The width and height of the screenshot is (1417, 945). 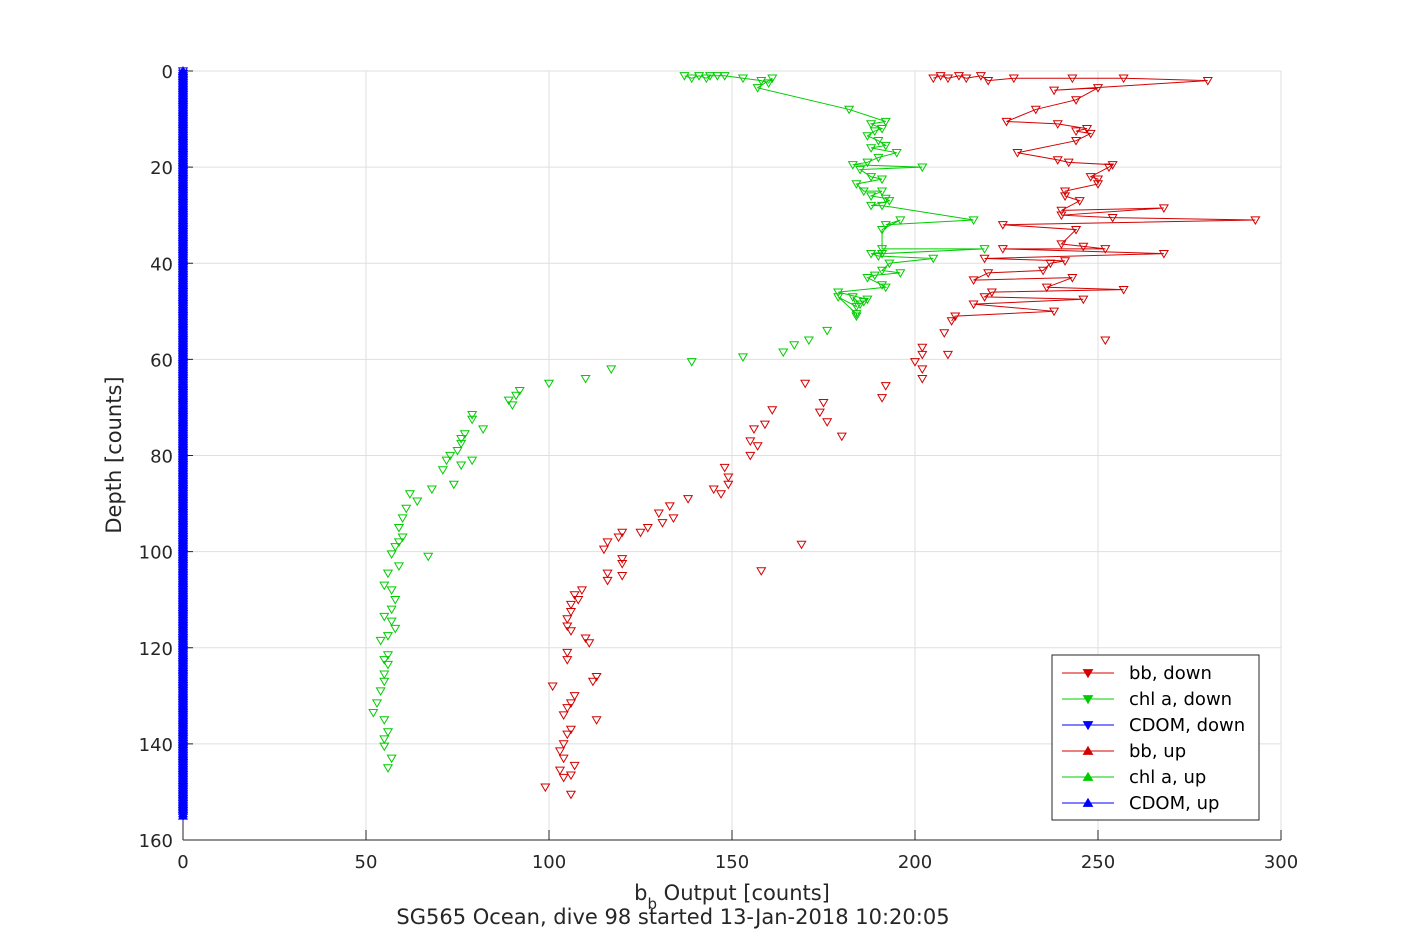 What do you see at coordinates (1140, 803) in the screenshot?
I see `legend-item: CDOM, up` at bounding box center [1140, 803].